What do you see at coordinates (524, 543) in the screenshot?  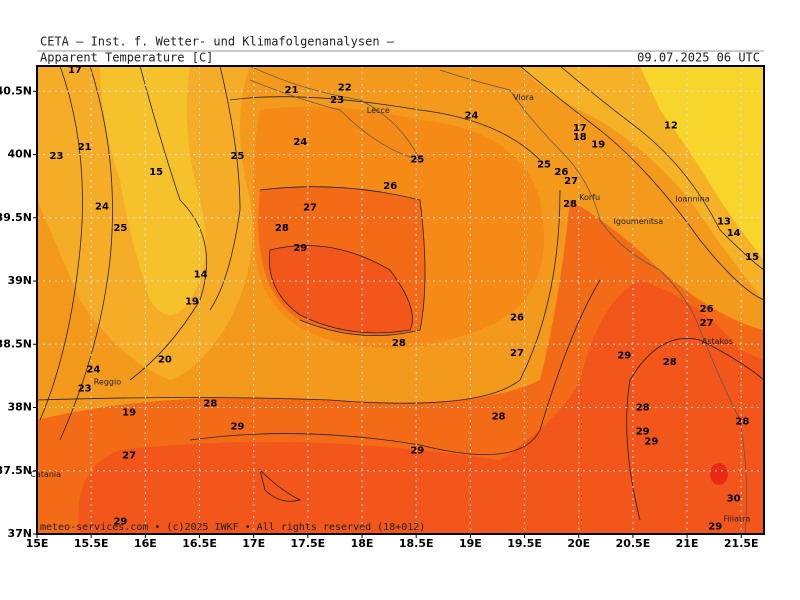 I see `x-tick-label: 19.5E` at bounding box center [524, 543].